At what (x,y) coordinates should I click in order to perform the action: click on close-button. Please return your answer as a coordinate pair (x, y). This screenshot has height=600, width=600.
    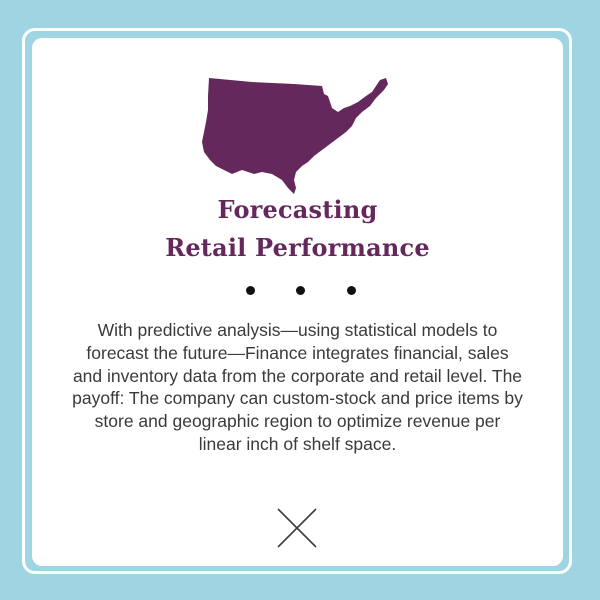
    Looking at the image, I should click on (297, 528).